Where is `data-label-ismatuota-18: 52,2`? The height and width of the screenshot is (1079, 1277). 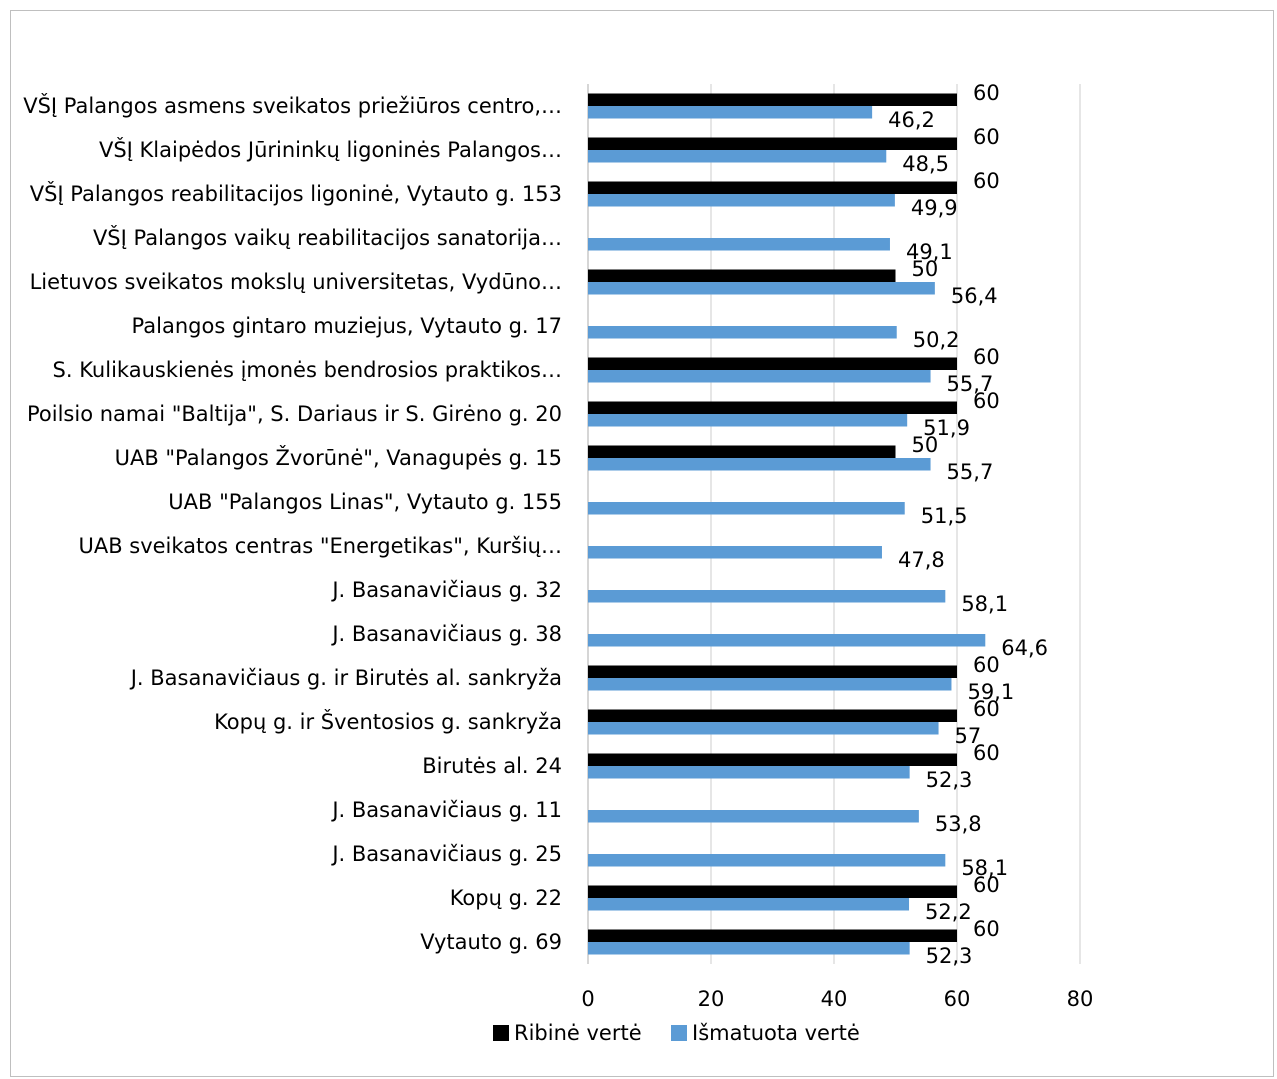
data-label-ismatuota-18: 52,2 is located at coordinates (948, 912).